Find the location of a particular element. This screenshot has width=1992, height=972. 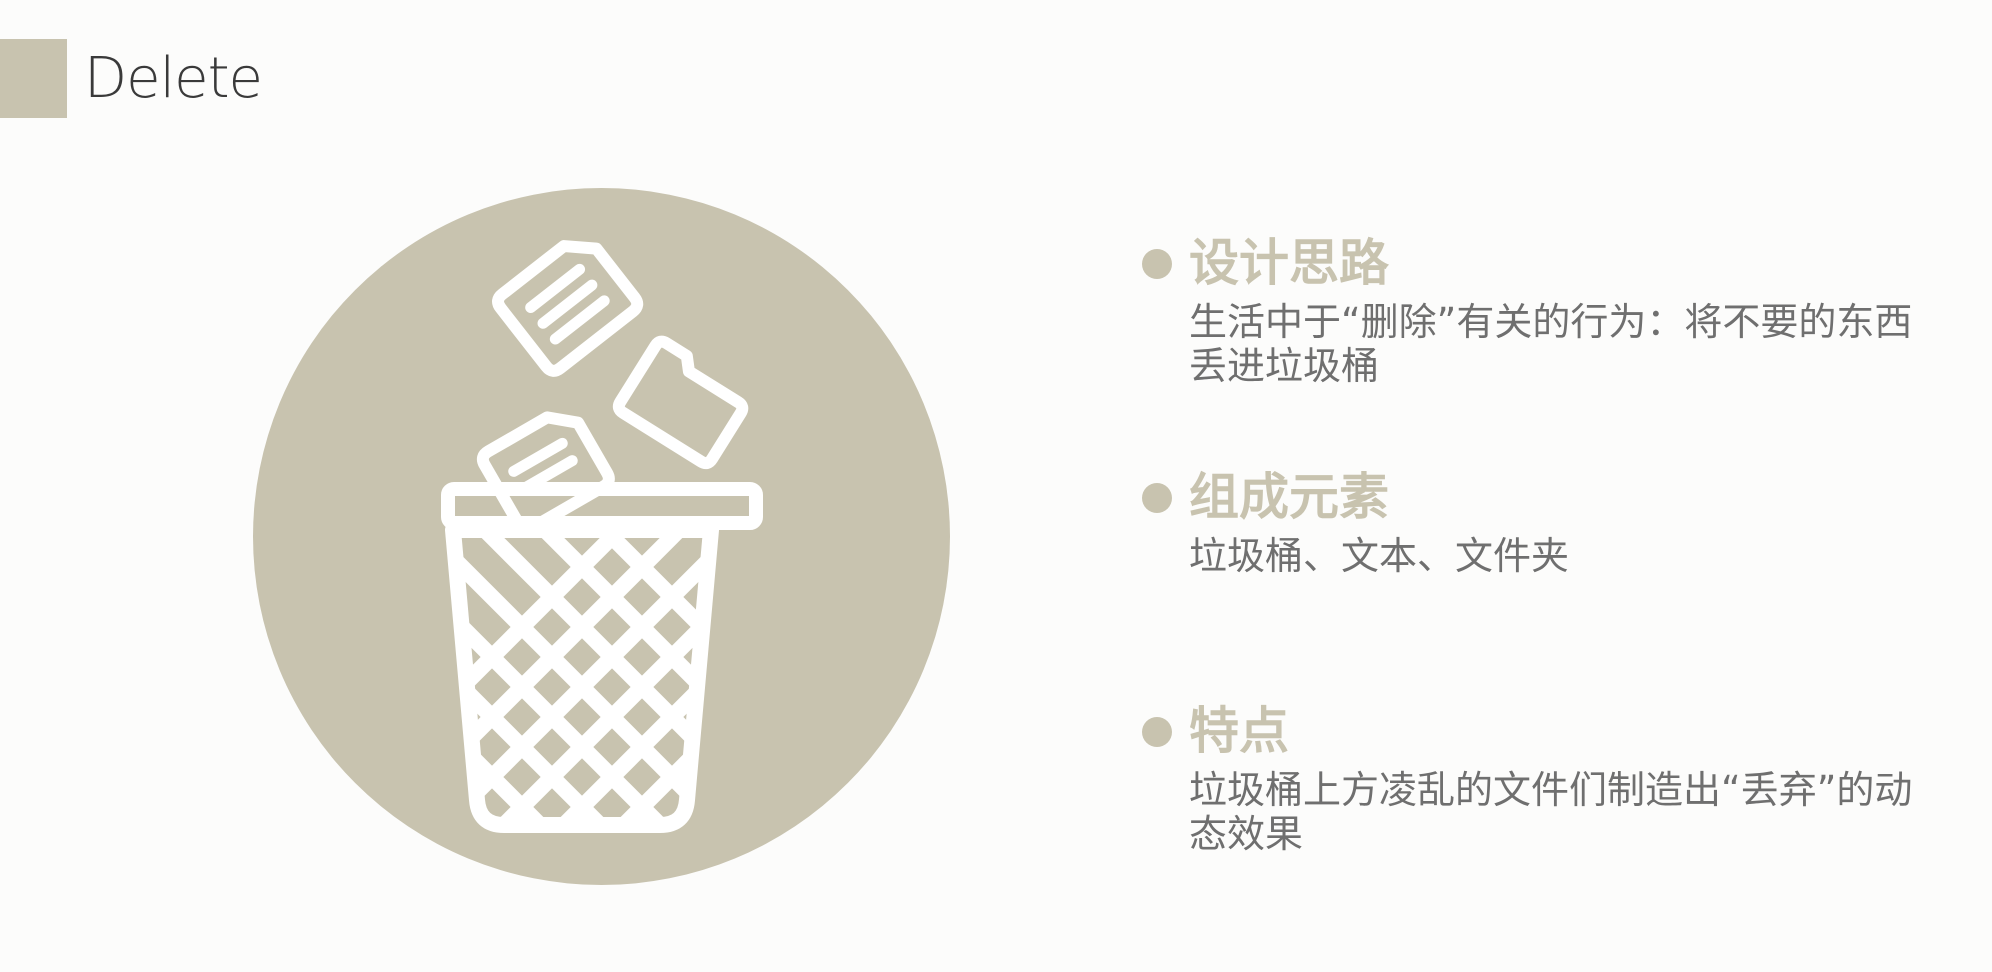

section-title: 组成元素 is located at coordinates (1289, 497).